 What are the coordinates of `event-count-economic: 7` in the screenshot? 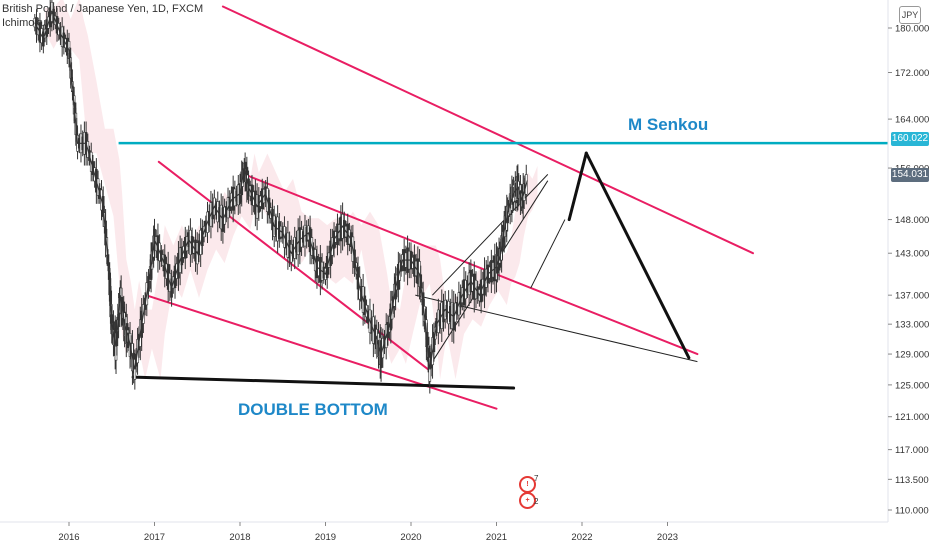 It's located at (536, 478).